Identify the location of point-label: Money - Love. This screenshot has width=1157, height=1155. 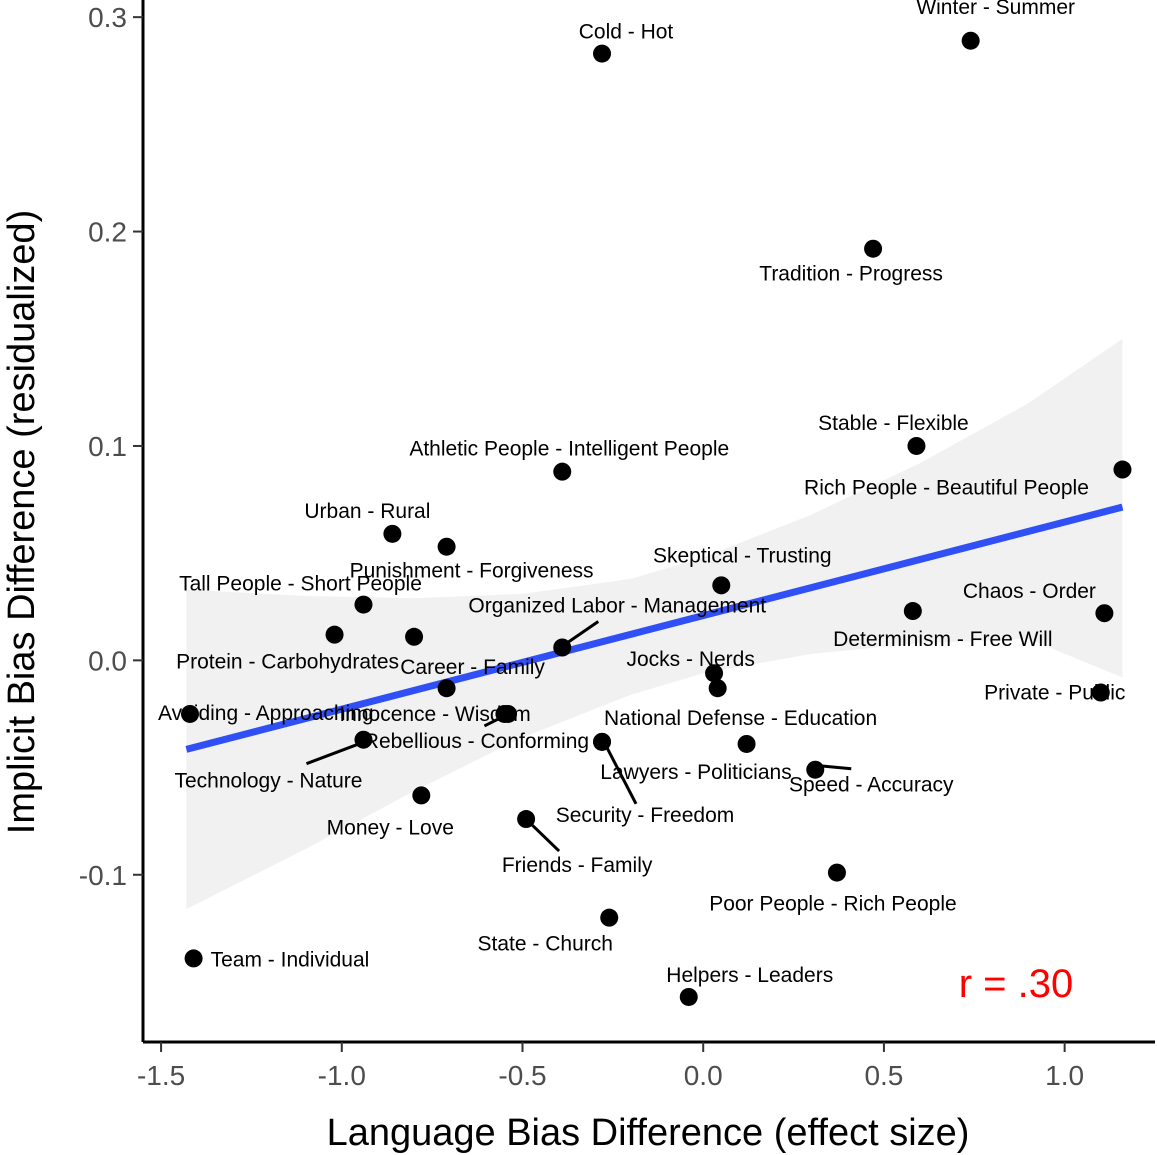
(390, 827).